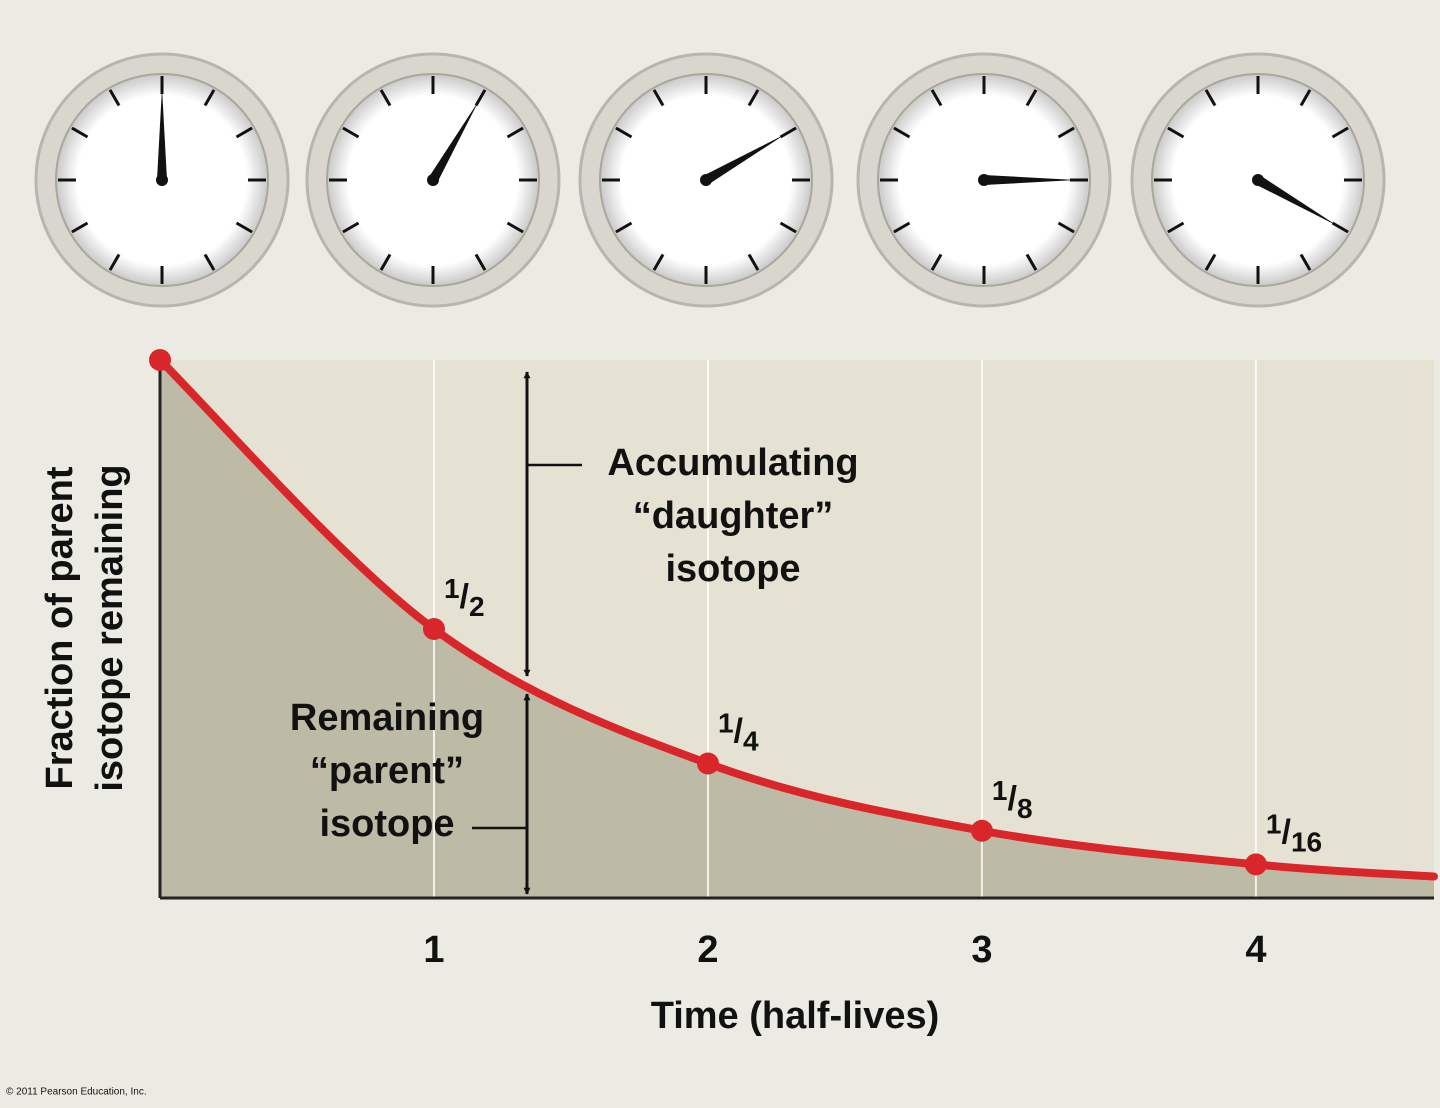 This screenshot has height=1108, width=1440. What do you see at coordinates (732, 463) in the screenshot?
I see `daughter-label: Accumulating` at bounding box center [732, 463].